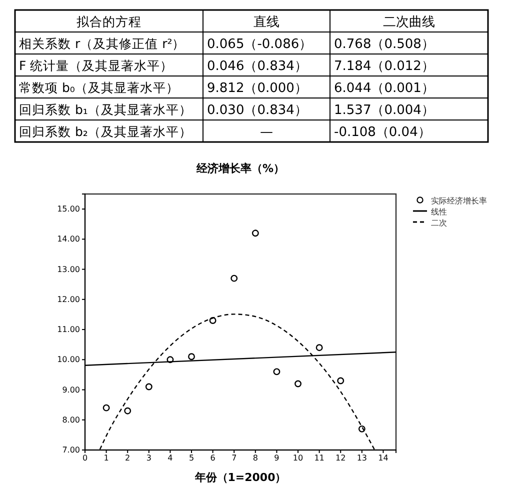  Describe the element at coordinates (68, 329) in the screenshot. I see `y-tick-label: 11.00` at that location.